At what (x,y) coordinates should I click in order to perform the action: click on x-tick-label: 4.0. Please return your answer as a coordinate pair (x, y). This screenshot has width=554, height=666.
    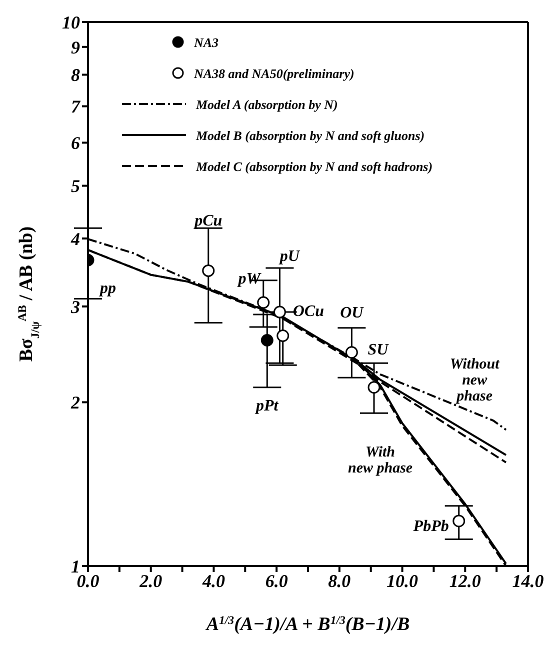
    Looking at the image, I should click on (213, 580).